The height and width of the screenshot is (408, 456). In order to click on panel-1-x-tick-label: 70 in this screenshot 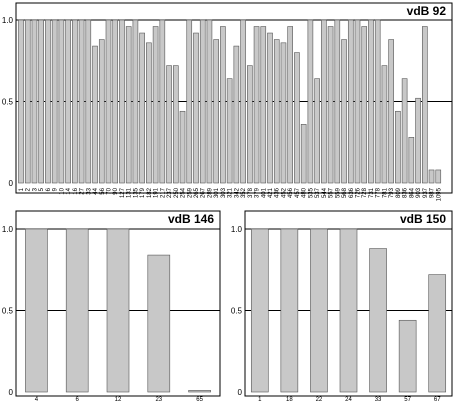, I will do `click(109, 190)`.